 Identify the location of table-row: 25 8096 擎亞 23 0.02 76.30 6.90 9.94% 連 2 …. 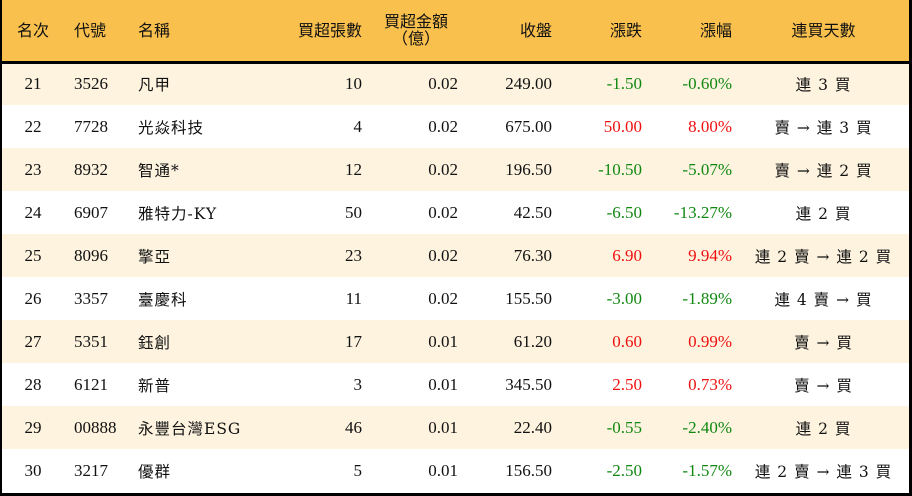
(455, 255).